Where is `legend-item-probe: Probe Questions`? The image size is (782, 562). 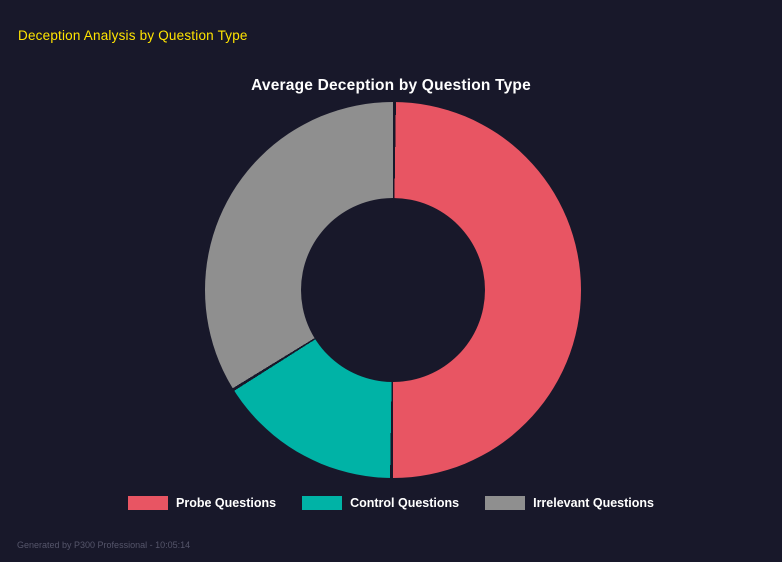 legend-item-probe: Probe Questions is located at coordinates (202, 503).